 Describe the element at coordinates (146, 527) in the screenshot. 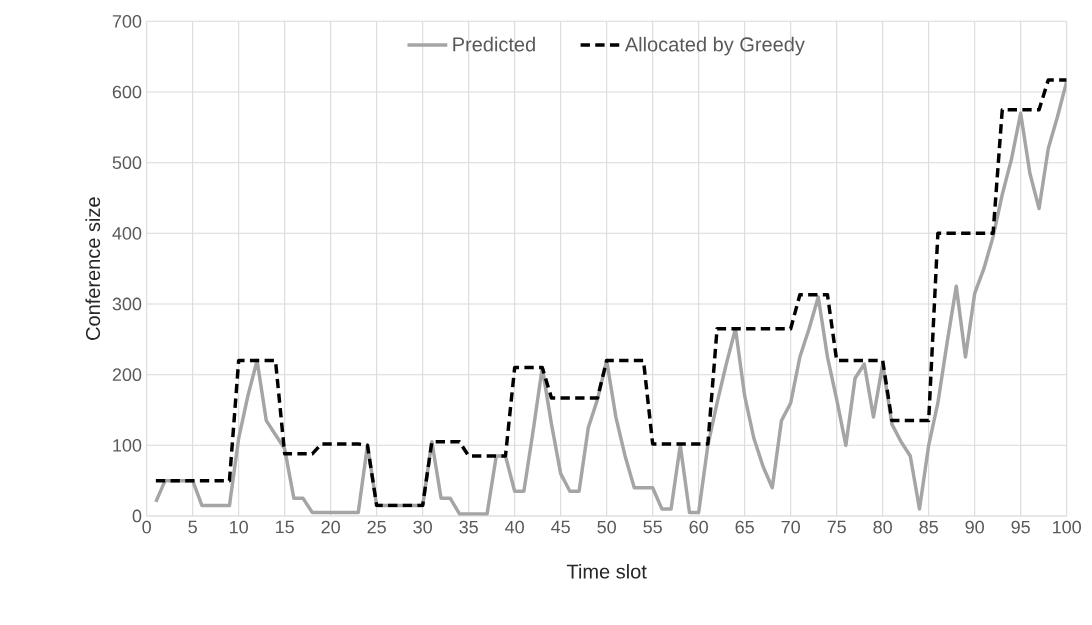

I see `x-tick-label: 0` at that location.